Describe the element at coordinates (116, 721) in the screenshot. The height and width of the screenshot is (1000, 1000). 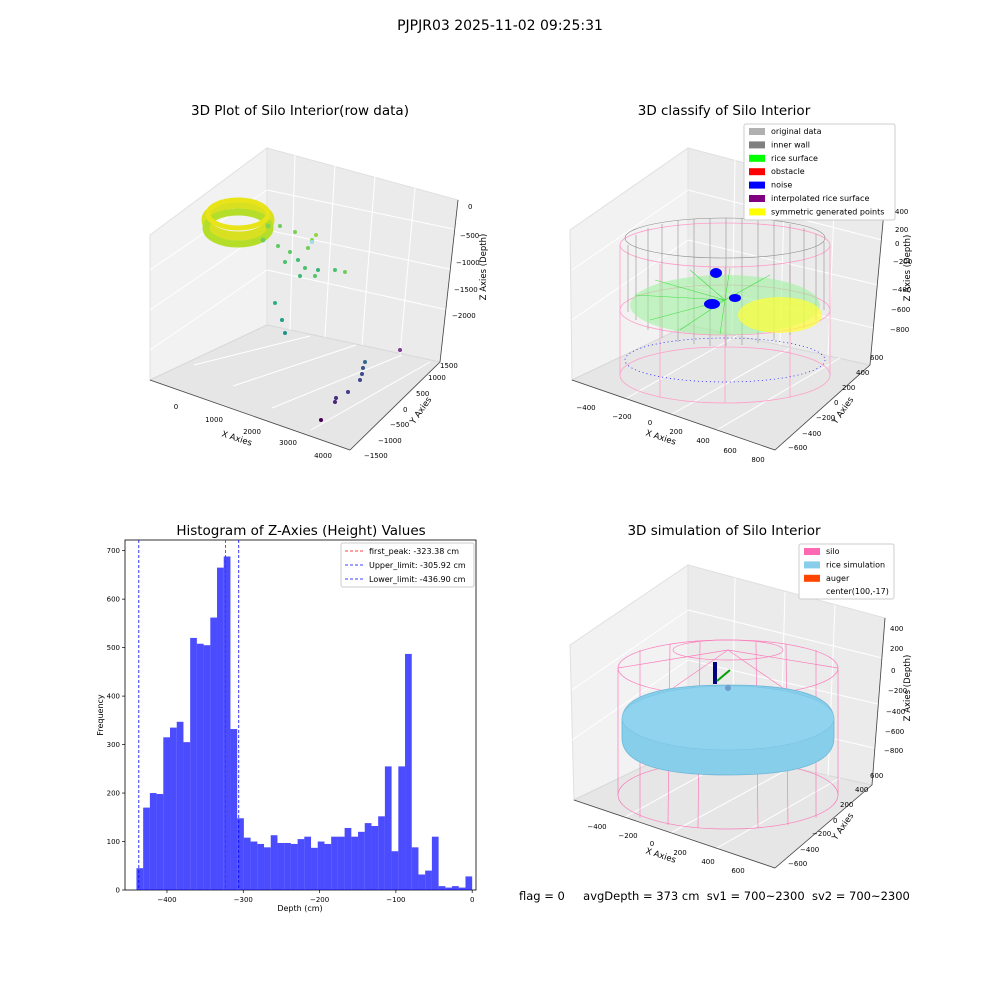
I see `y-axis-ticks: 0 100 200 300 400 500 600 700` at that location.